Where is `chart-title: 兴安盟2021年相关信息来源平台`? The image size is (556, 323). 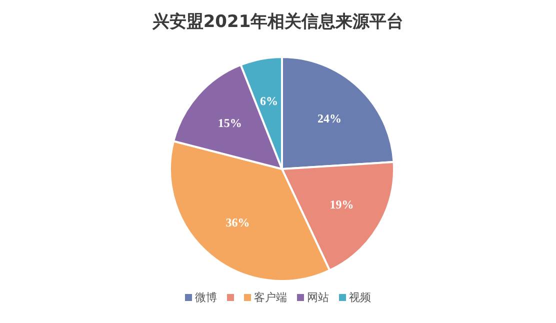
chart-title: 兴安盟2021年相关信息来源平台 is located at coordinates (278, 22).